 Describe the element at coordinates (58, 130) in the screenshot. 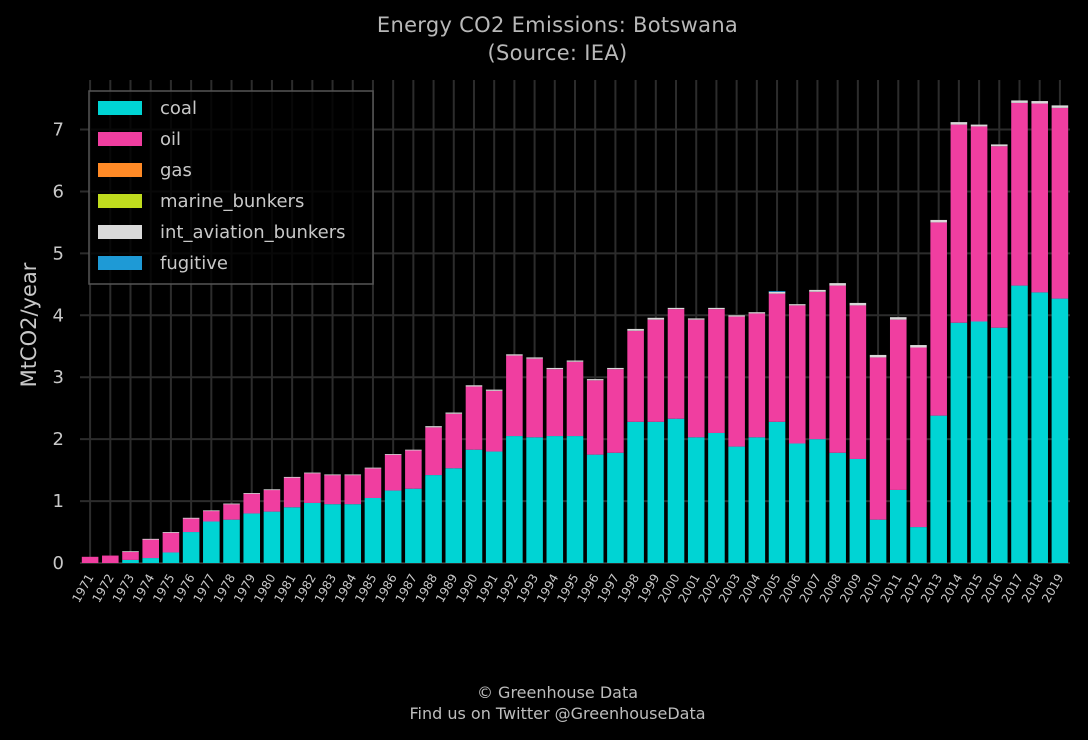

I see `y-tick-label: 7` at that location.